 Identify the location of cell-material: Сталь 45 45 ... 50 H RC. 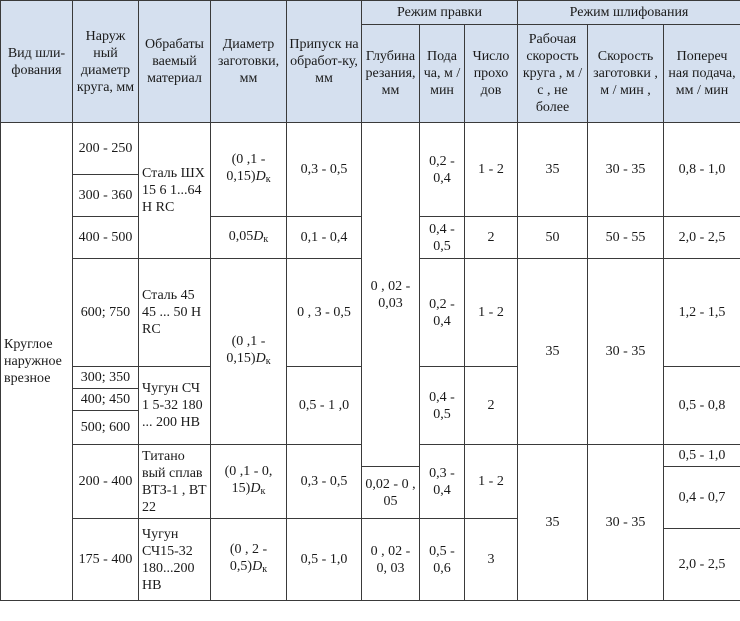
(174, 312).